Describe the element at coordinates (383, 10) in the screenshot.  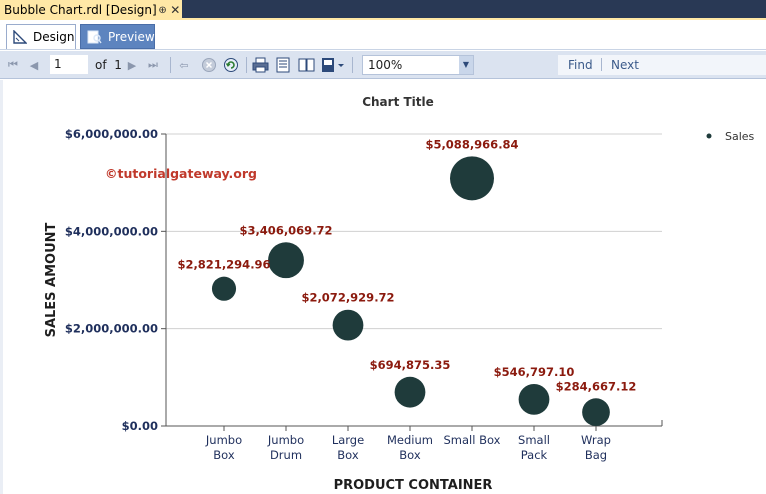
I see `document-tab-strip: Bubble Chart.rdl [Design] ⊕ ✕` at that location.